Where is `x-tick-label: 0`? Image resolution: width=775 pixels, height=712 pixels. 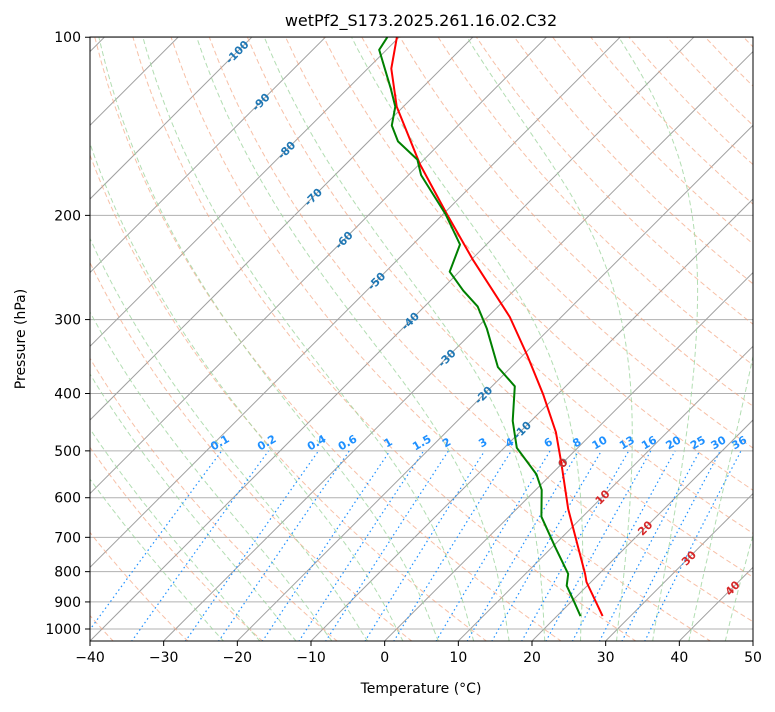 x-tick-label: 0 is located at coordinates (384, 658).